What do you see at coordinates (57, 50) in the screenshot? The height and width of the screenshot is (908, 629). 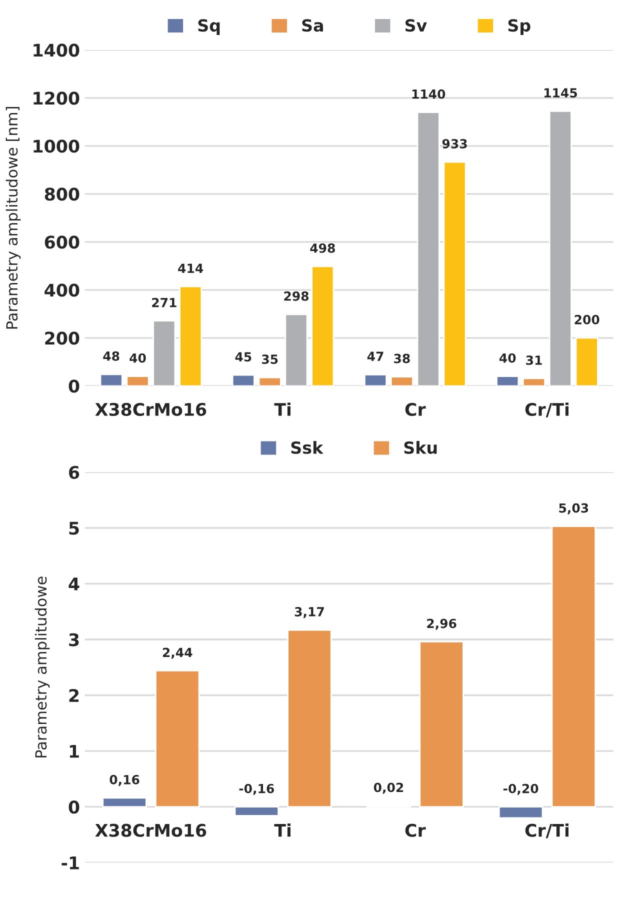 I see `y-tick-label: 1400` at bounding box center [57, 50].